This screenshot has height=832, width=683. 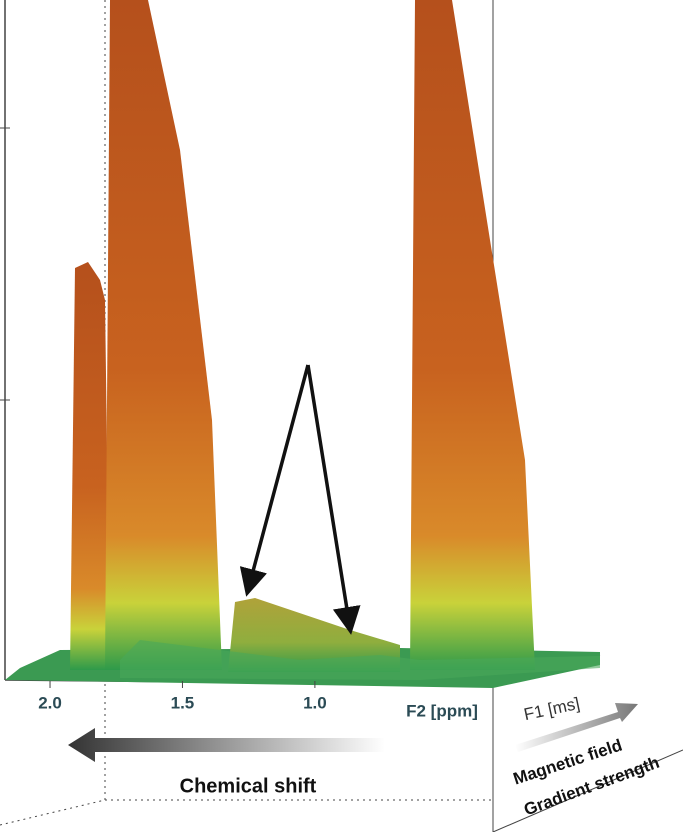 I want to click on annotation-arrows, so click(x=300, y=499).